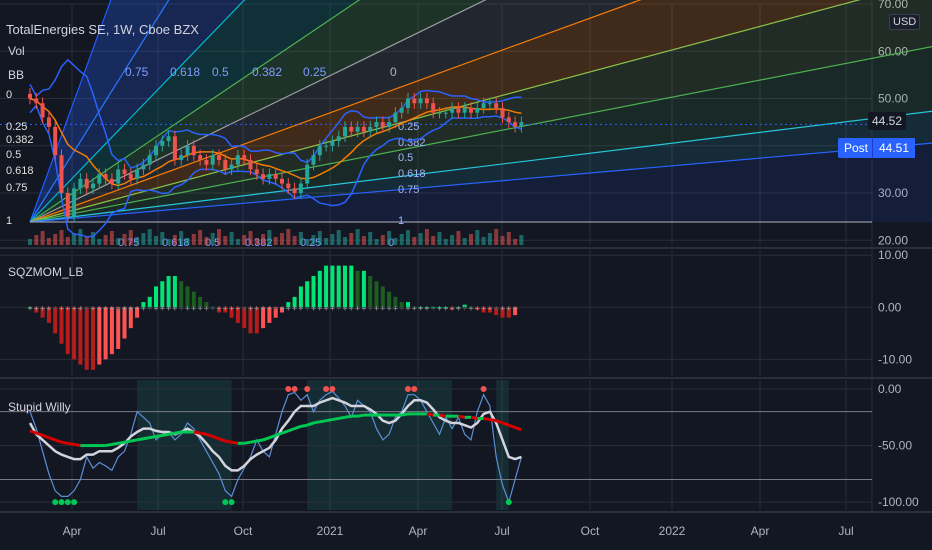 The image size is (932, 550). What do you see at coordinates (856, 148) in the screenshot?
I see `post-label: Post` at bounding box center [856, 148].